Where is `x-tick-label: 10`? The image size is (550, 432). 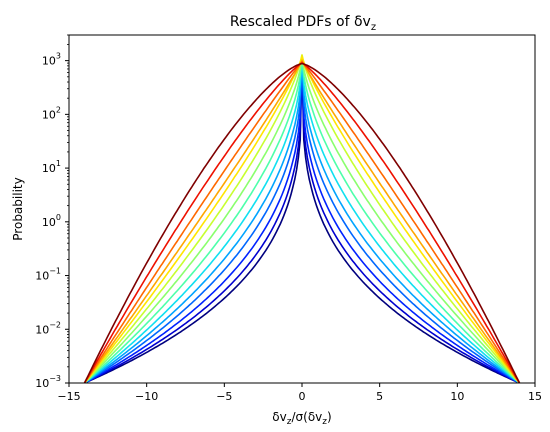
x-tick-label: 10 is located at coordinates (457, 396).